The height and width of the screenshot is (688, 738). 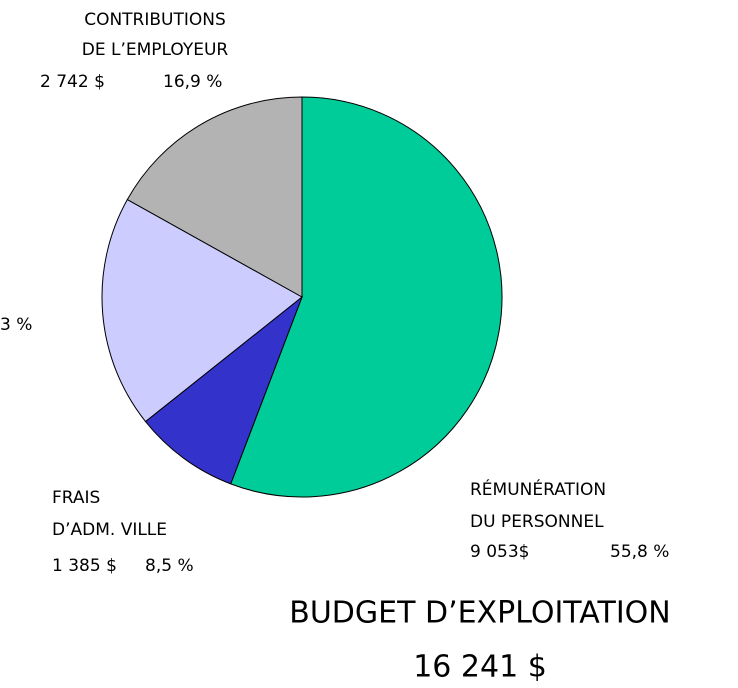 I want to click on chart-subtitle: 16 241 $, so click(x=480, y=667).